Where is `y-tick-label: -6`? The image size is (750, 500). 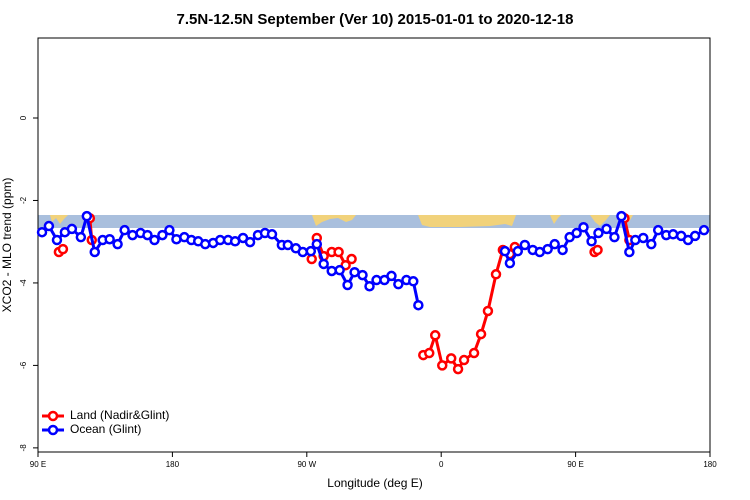
y-tick-label: -6 is located at coordinates (23, 365).